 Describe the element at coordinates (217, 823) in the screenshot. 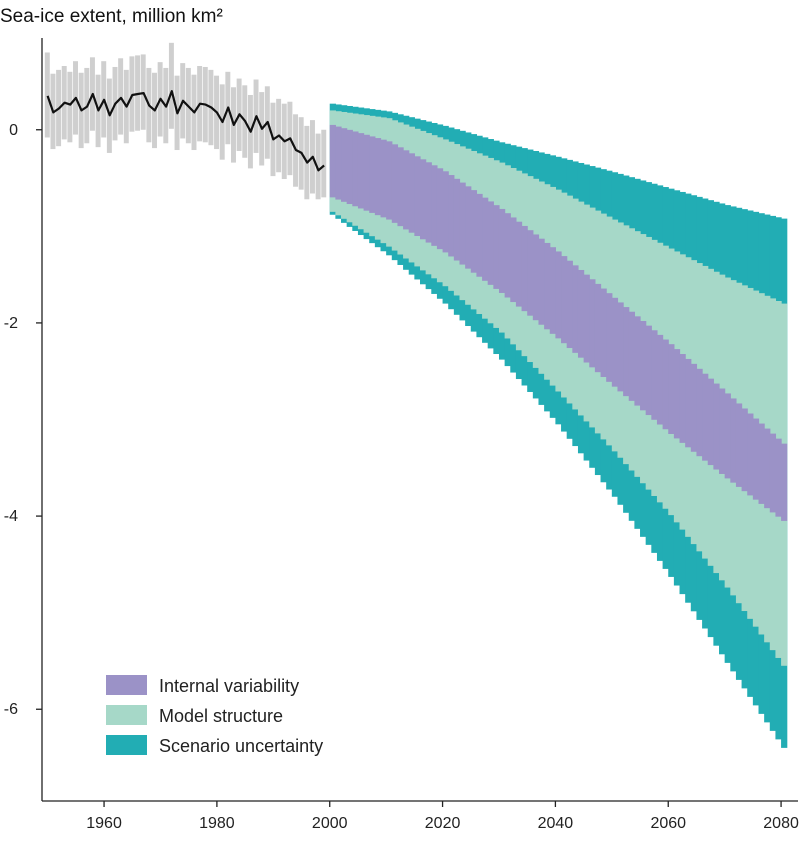

I see `x-tick-label: 1980` at that location.